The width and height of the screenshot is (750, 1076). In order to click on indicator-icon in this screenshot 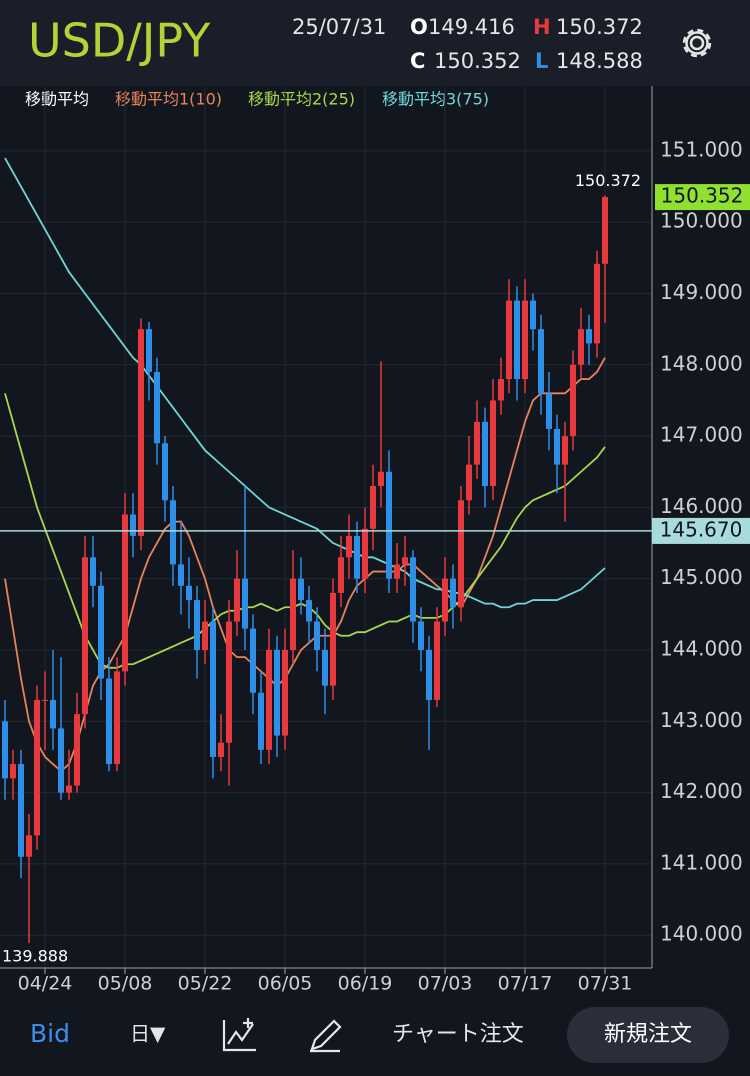, I will do `click(239, 1035)`.